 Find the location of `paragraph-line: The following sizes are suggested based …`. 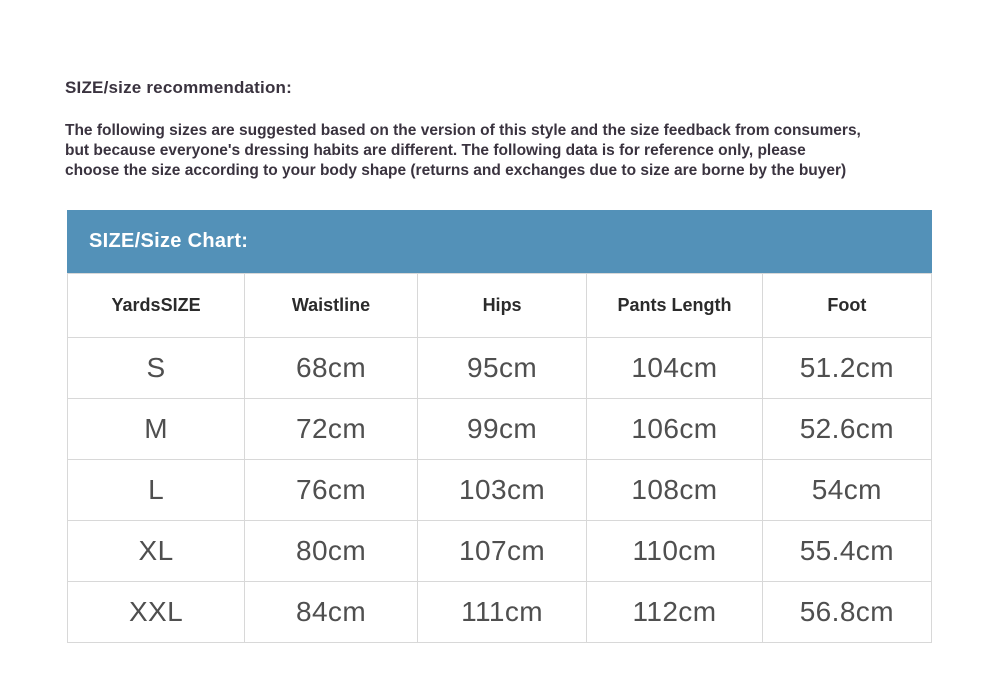

paragraph-line: The following sizes are suggested based … is located at coordinates (463, 130).